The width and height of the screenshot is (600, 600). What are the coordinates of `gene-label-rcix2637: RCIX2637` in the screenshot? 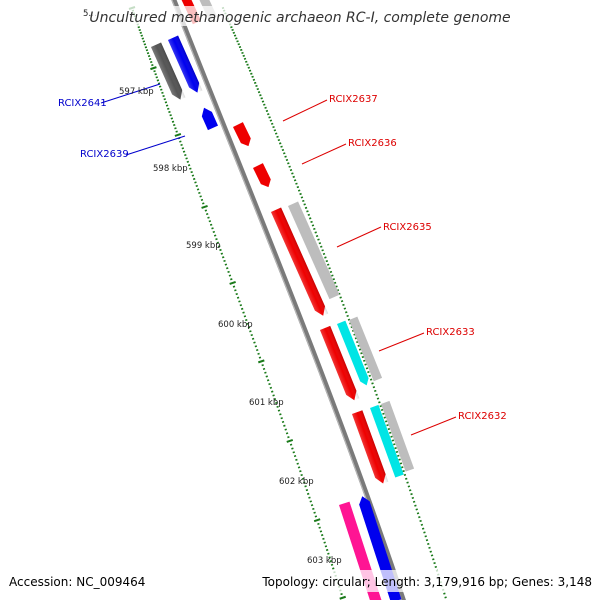 It's located at (353, 99).